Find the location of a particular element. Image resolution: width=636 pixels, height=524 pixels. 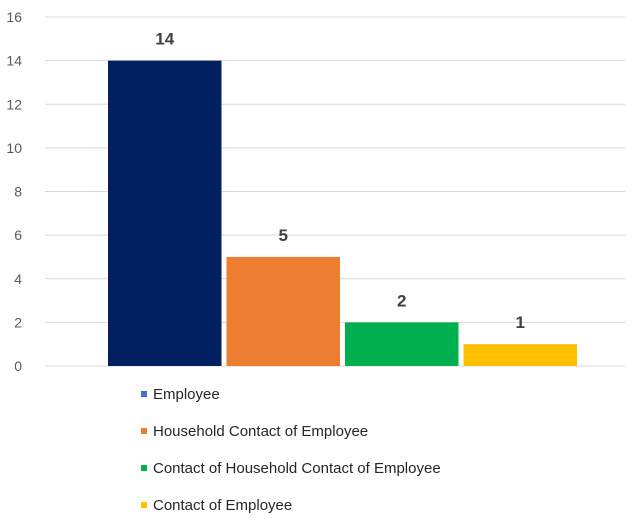

data-label: 14 is located at coordinates (164, 39).